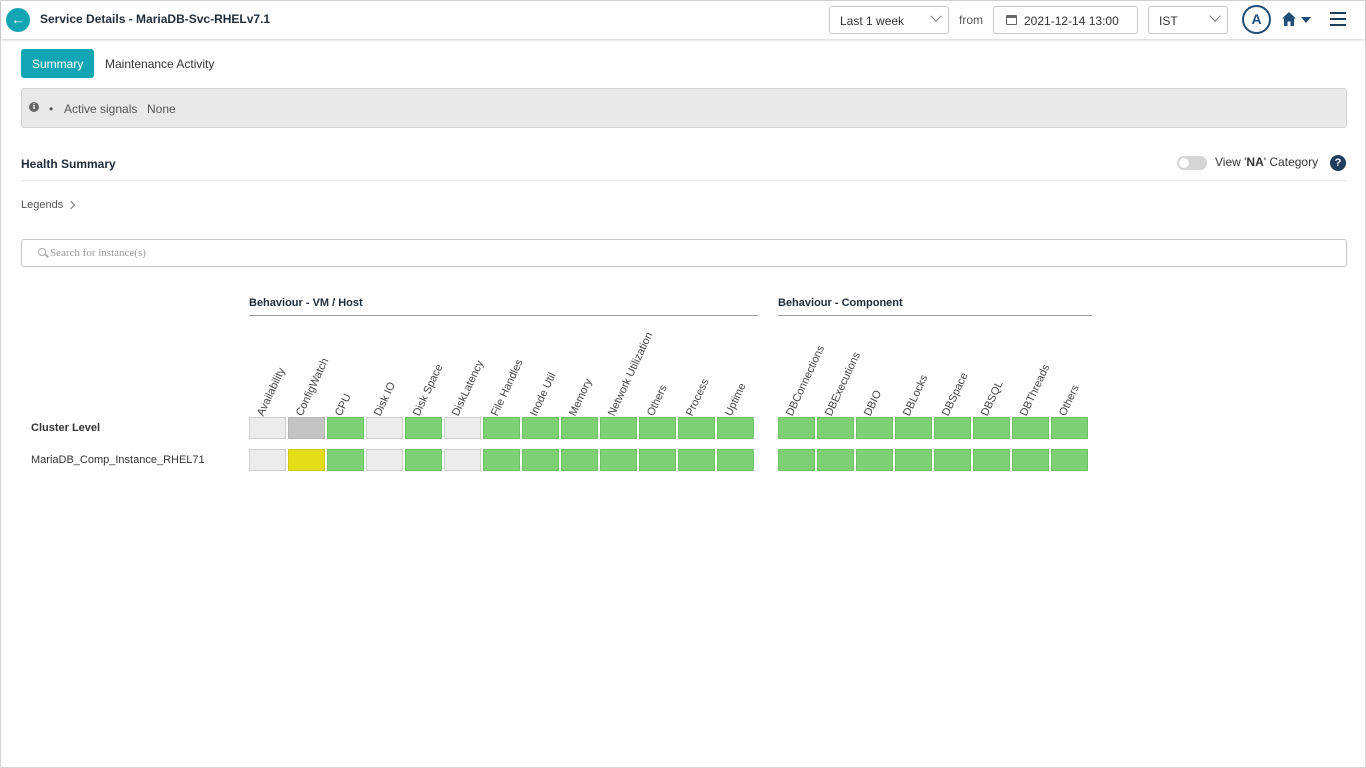 This screenshot has height=768, width=1366. I want to click on row-label: MariaDB_Comp_Instance_RHEL71, so click(118, 460).